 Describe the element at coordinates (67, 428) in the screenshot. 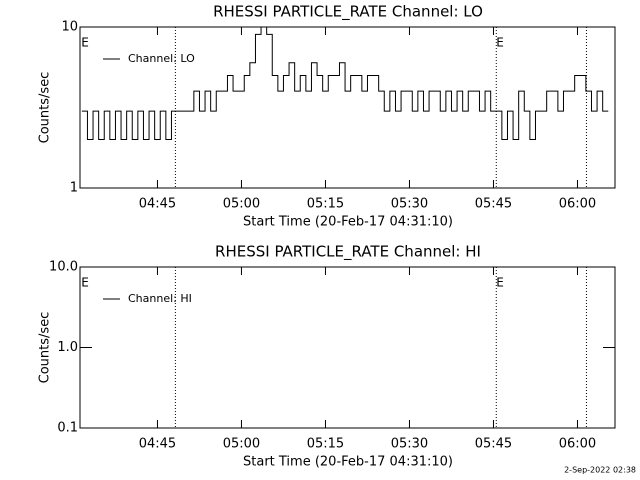

I see `y-tick-label: 0.1` at that location.